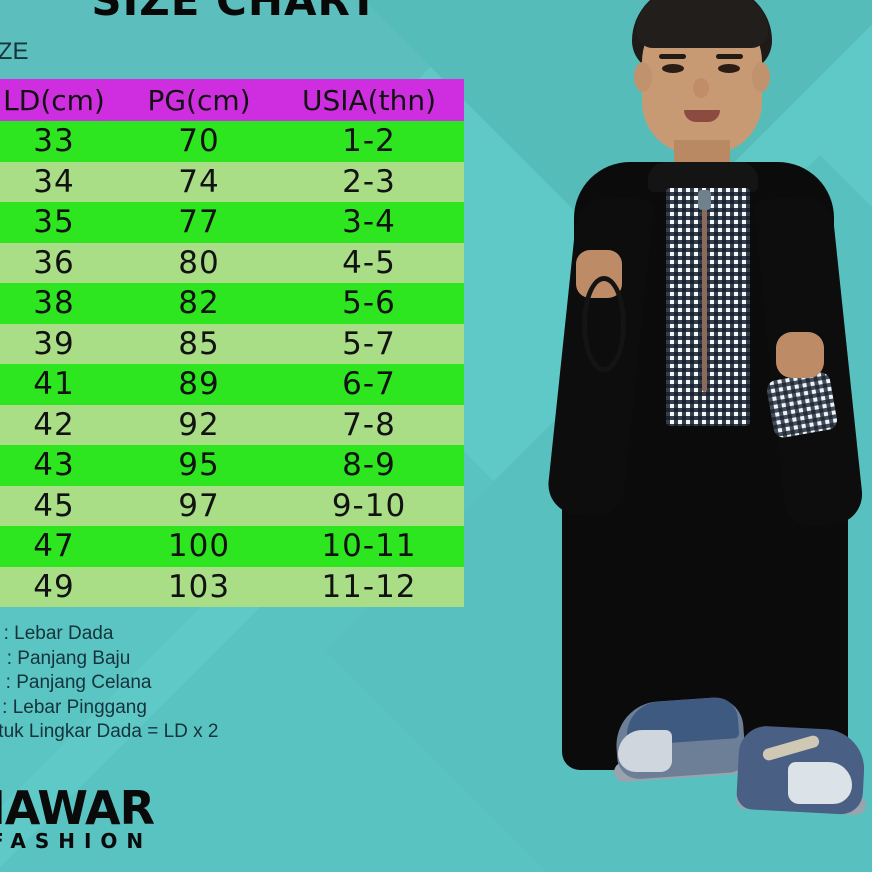 This screenshot has height=872, width=872. Describe the element at coordinates (199, 505) in the screenshot. I see `cell-pg: 97` at that location.